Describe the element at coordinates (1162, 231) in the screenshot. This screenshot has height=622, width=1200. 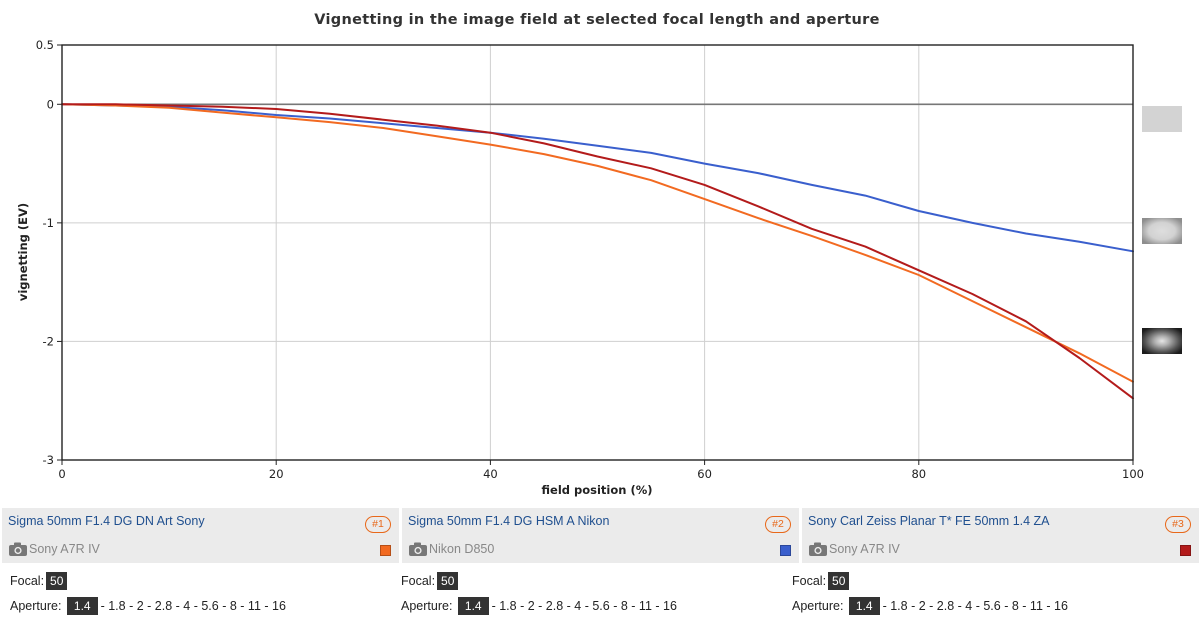
I see `vignetting-preview-medium` at that location.